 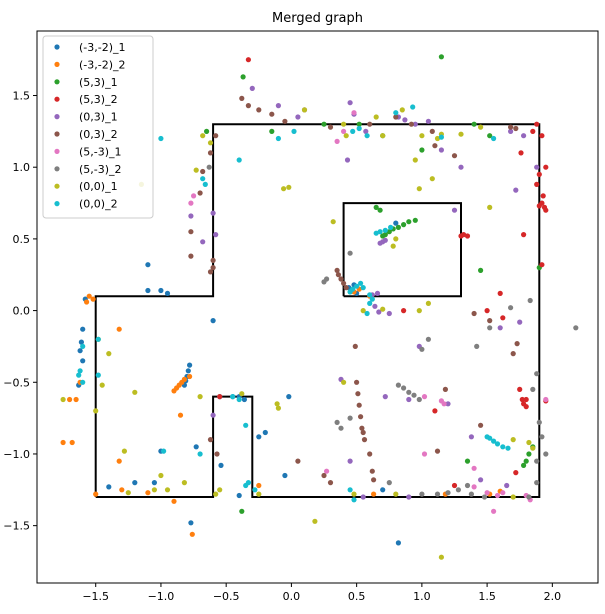 What do you see at coordinates (100, 169) in the screenshot?
I see `legend-label: (5,-3)_2` at bounding box center [100, 169].